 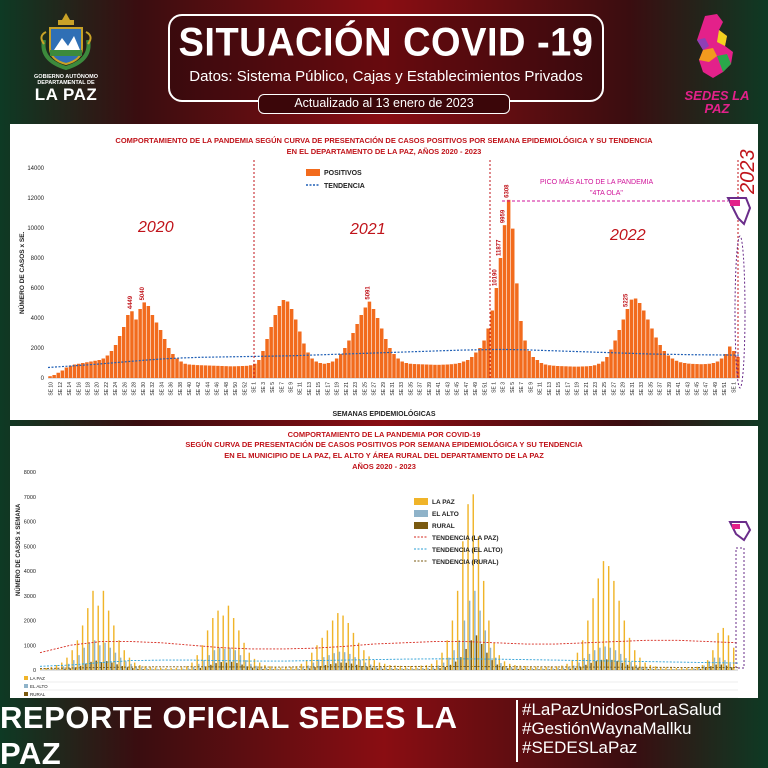 I want to click on chart1-xtick: SE 9, so click(x=292, y=387).